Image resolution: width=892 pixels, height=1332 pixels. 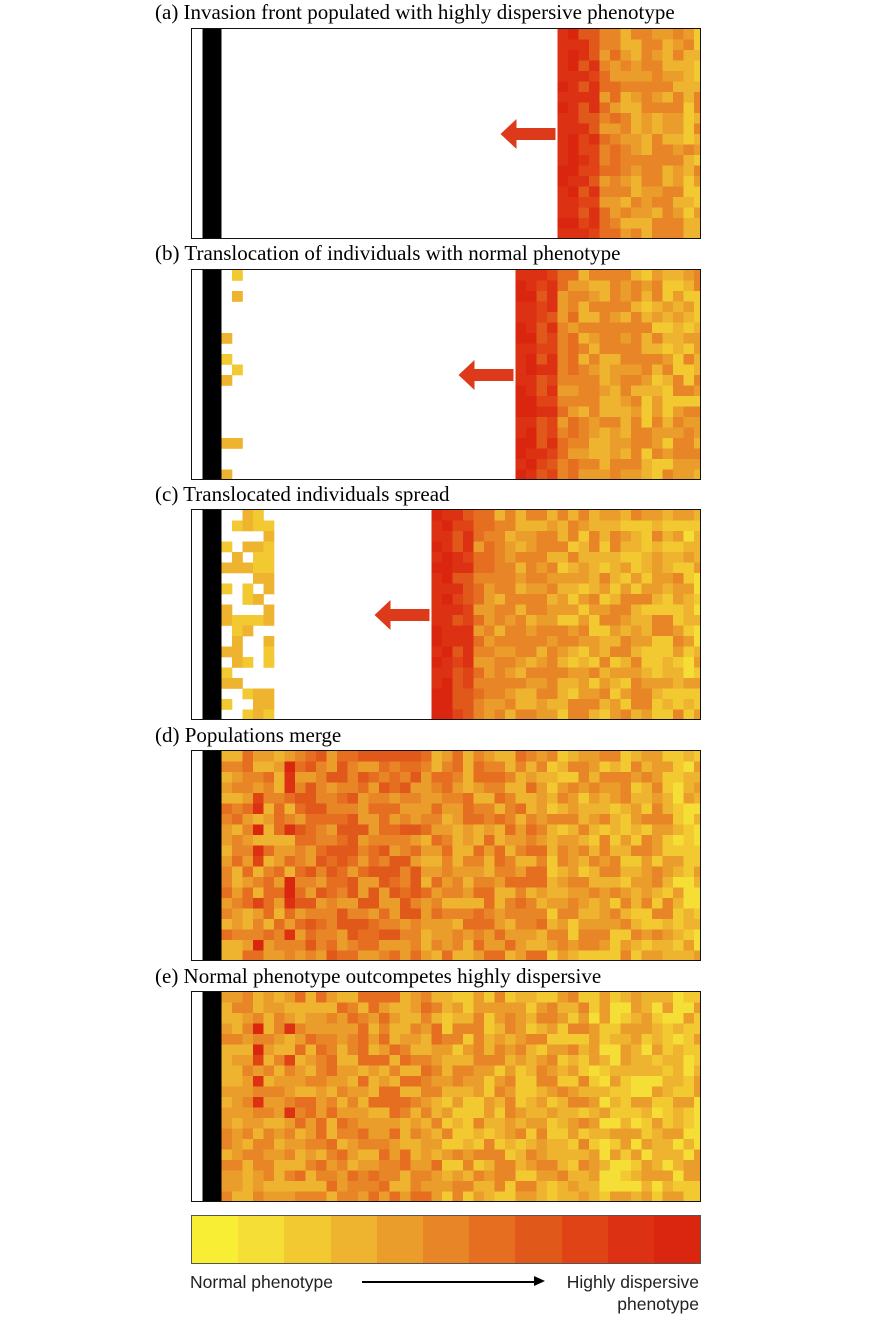 I want to click on panel-b-heatmap, so click(x=451, y=374).